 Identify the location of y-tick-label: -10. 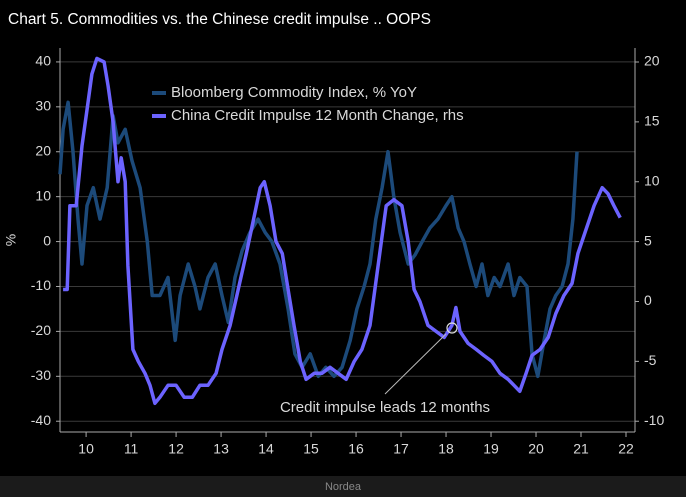
(41, 285).